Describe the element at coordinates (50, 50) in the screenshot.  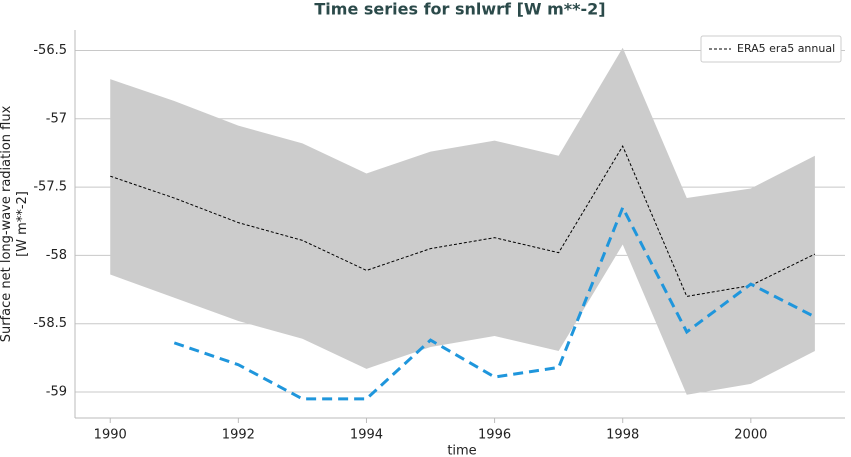
I see `y-tick-label: -56.5` at that location.